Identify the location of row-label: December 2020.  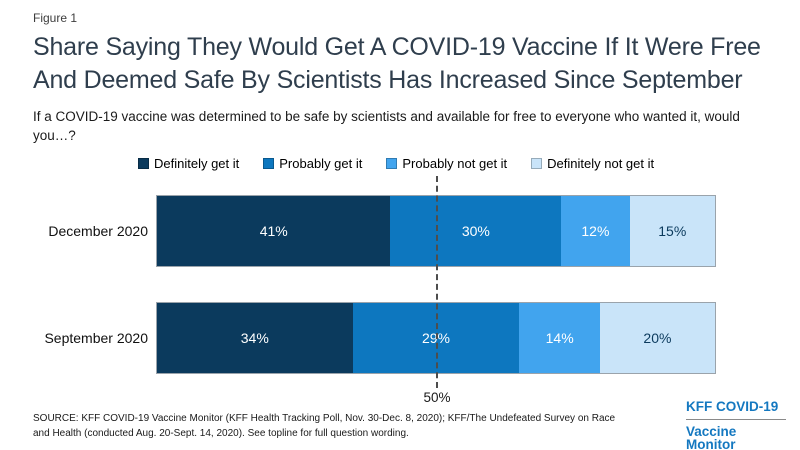
(98, 231).